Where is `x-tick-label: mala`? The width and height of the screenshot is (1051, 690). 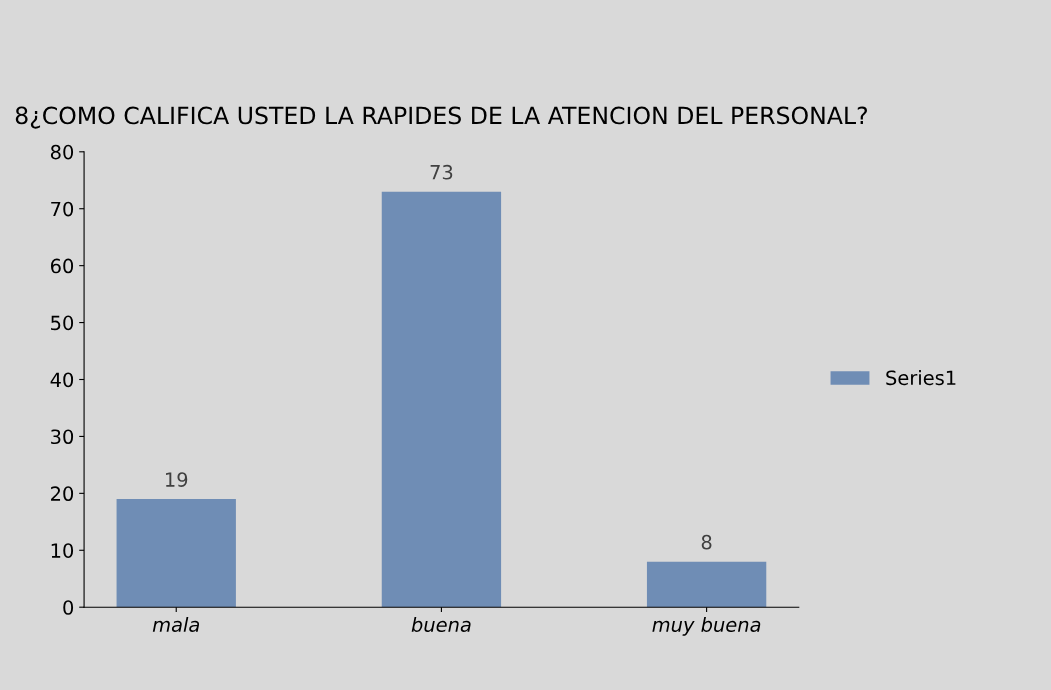
x-tick-label: mala is located at coordinates (176, 624).